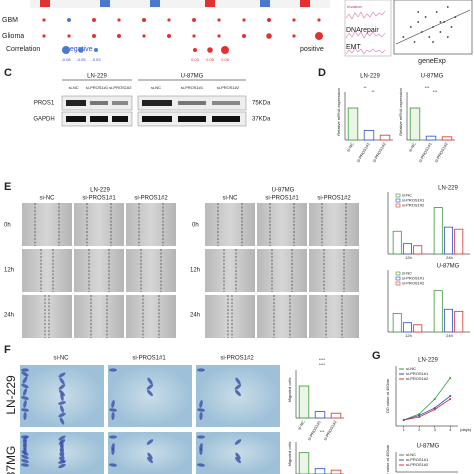 The width and height of the screenshot is (474, 474). What do you see at coordinates (9, 316) in the screenshot?
I see `row-label: 24h` at bounding box center [9, 316].